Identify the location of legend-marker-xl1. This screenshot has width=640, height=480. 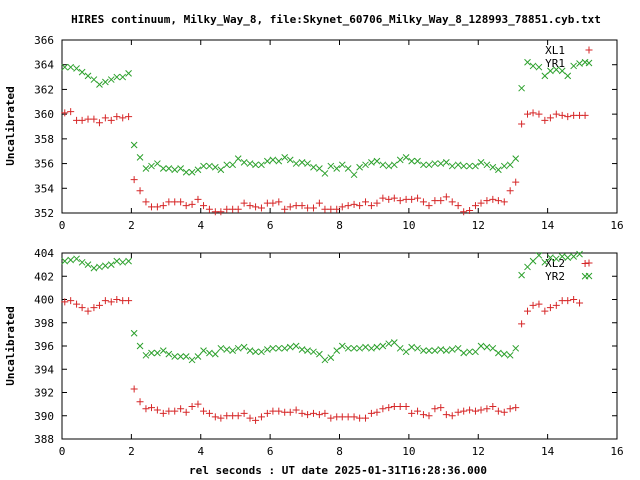
(589, 50).